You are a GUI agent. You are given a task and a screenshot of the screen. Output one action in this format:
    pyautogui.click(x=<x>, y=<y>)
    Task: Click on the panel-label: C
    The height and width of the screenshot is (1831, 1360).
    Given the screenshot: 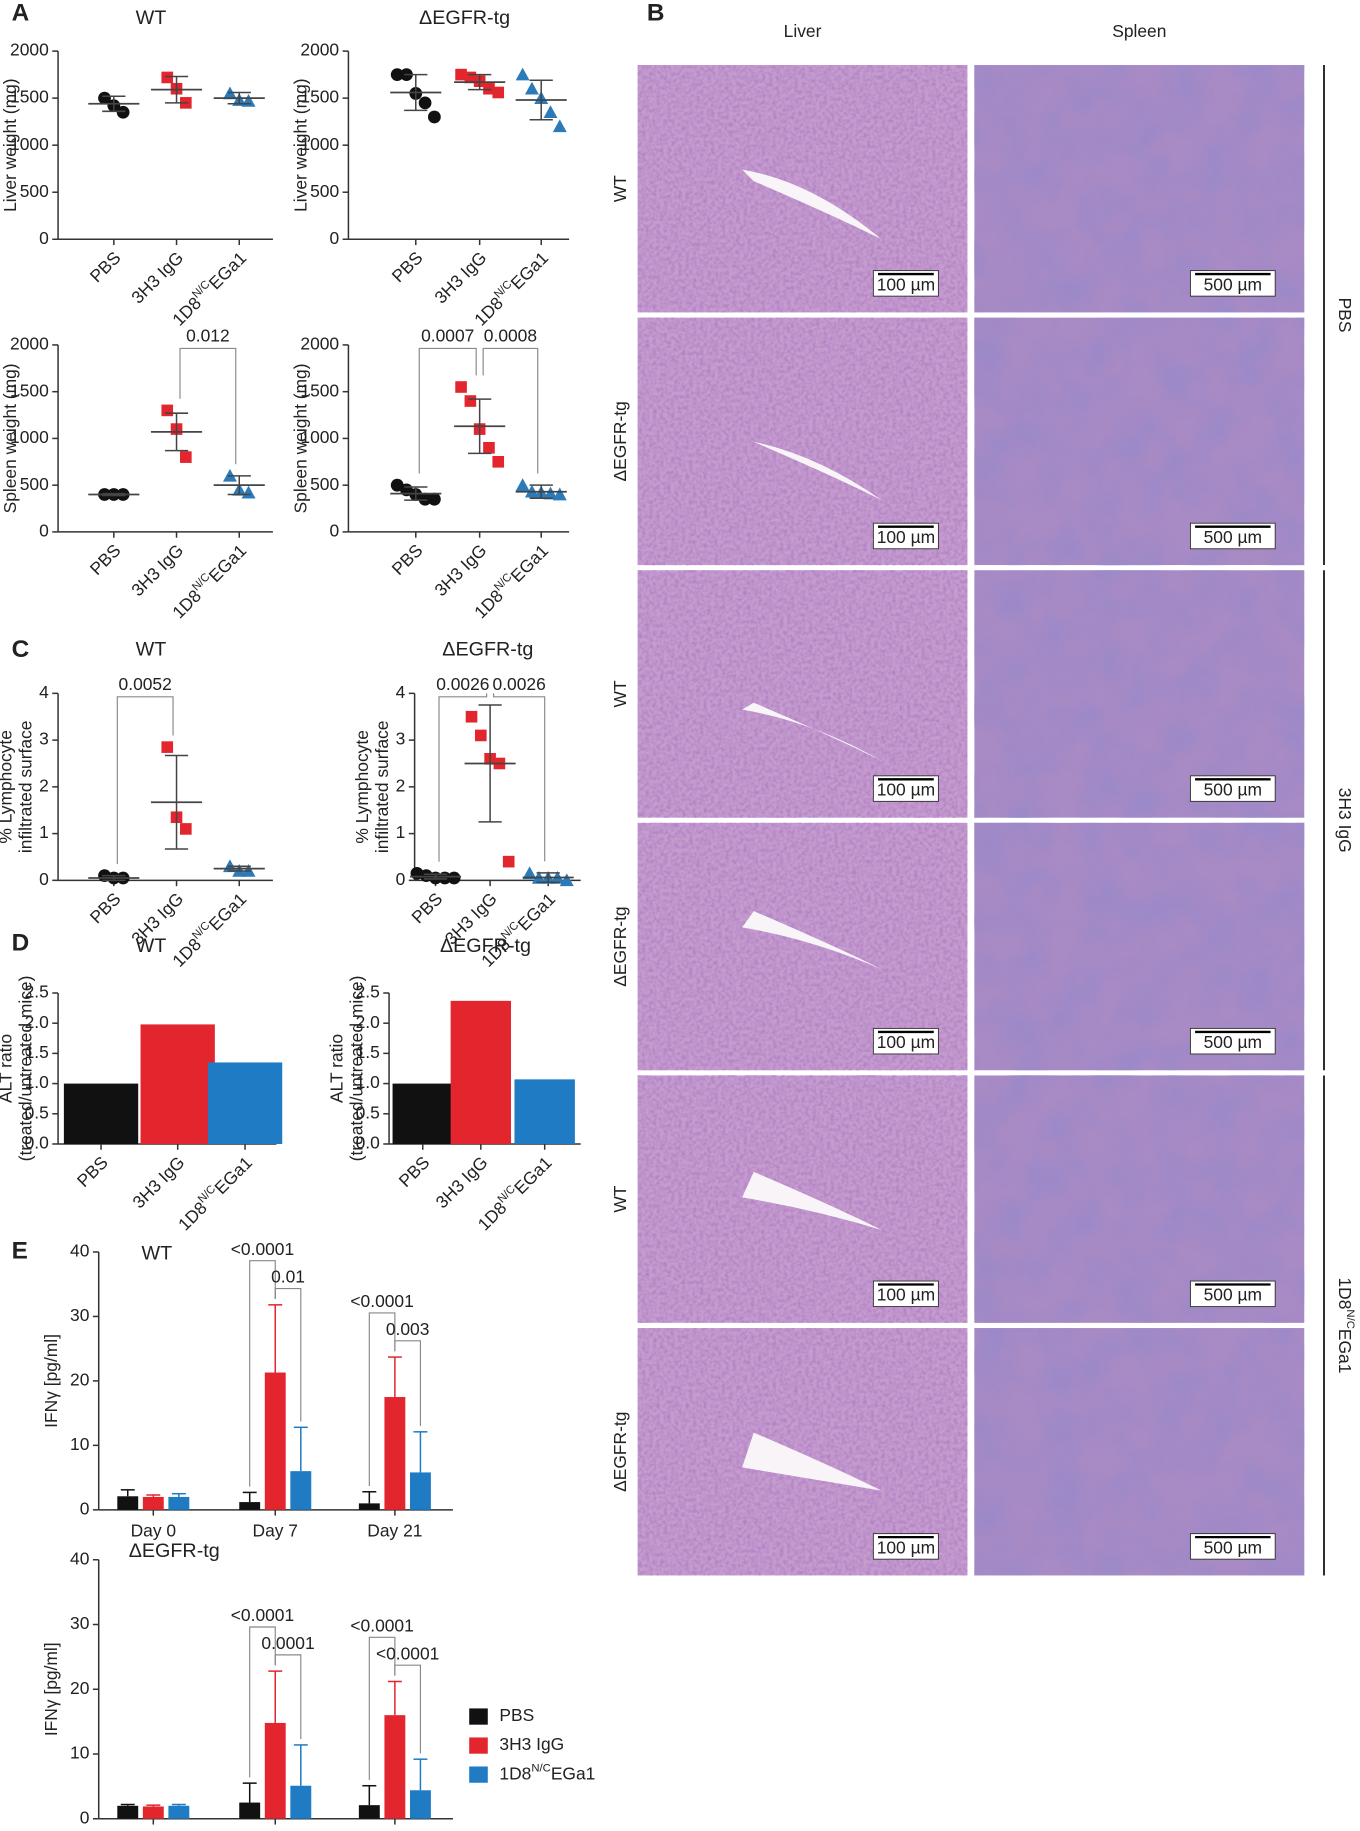 What is the action you would take?
    pyautogui.click(x=21, y=649)
    